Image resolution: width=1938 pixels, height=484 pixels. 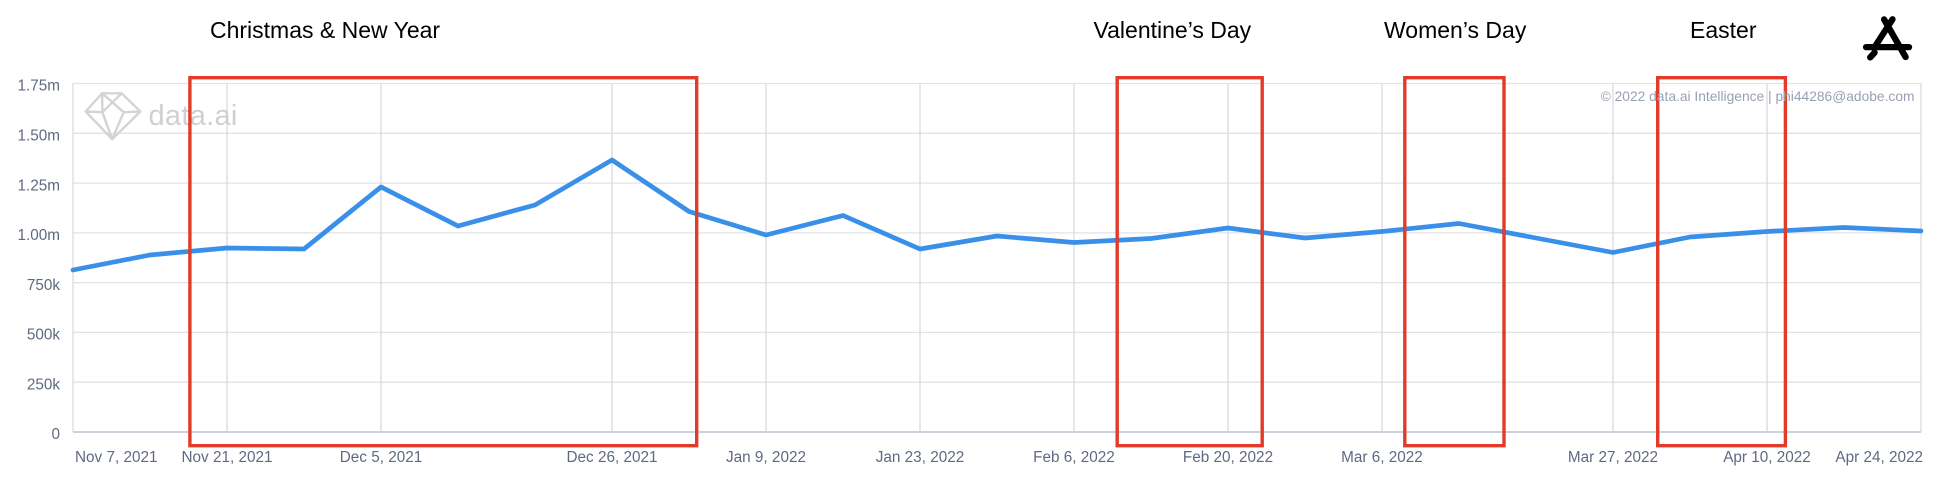 I want to click on svg-text: Women’s Day, so click(x=1455, y=30).